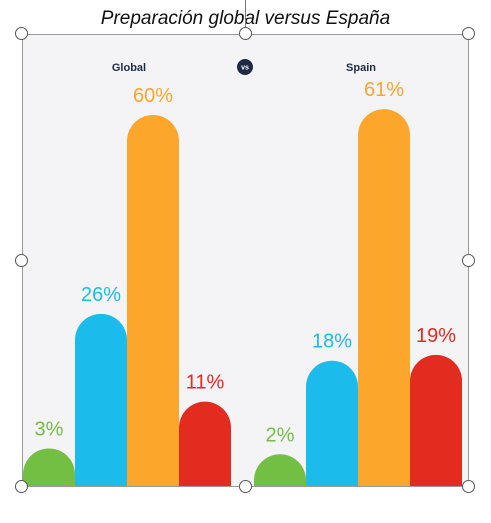 The width and height of the screenshot is (491, 523). What do you see at coordinates (21, 260) in the screenshot?
I see `resize-handle-middle-left` at bounding box center [21, 260].